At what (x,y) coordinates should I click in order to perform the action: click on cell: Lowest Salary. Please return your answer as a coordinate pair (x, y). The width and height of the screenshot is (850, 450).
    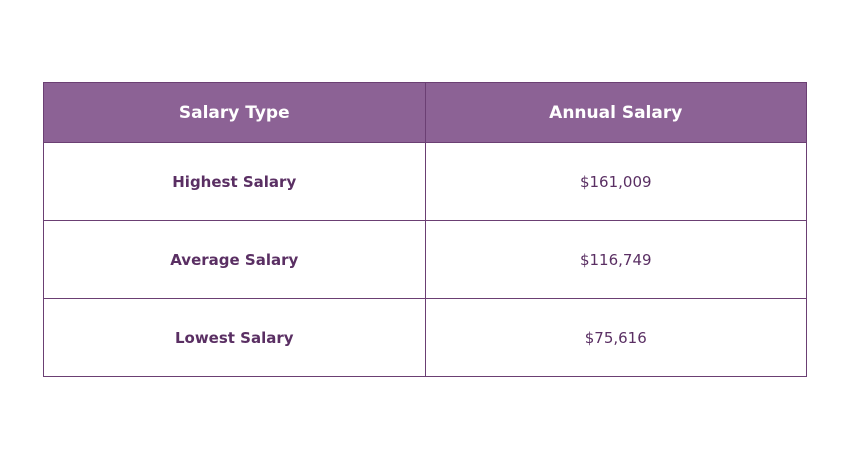
    Looking at the image, I should click on (234, 337).